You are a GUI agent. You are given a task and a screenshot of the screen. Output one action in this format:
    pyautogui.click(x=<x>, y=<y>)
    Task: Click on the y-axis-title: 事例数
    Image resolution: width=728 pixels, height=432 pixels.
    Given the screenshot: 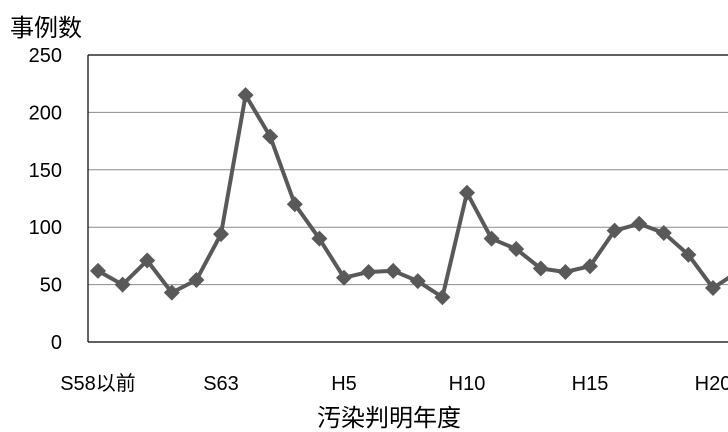 What is the action you would take?
    pyautogui.click(x=46, y=28)
    